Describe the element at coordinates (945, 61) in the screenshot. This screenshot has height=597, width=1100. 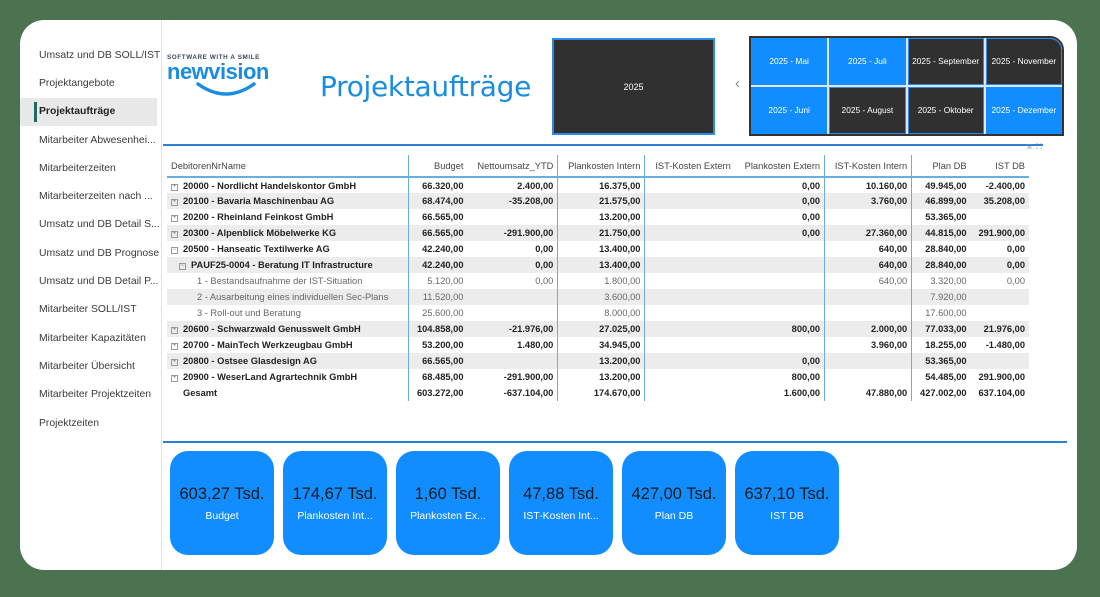
I see `month-slicer-item: 2025 - September` at that location.